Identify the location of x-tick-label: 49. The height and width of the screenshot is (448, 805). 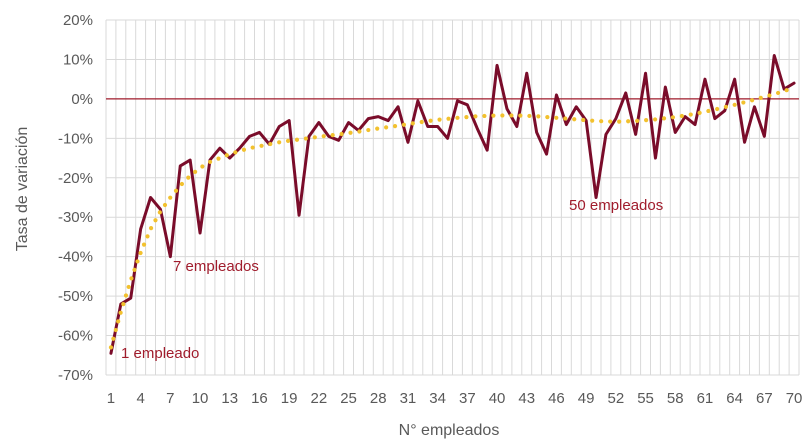
(586, 398).